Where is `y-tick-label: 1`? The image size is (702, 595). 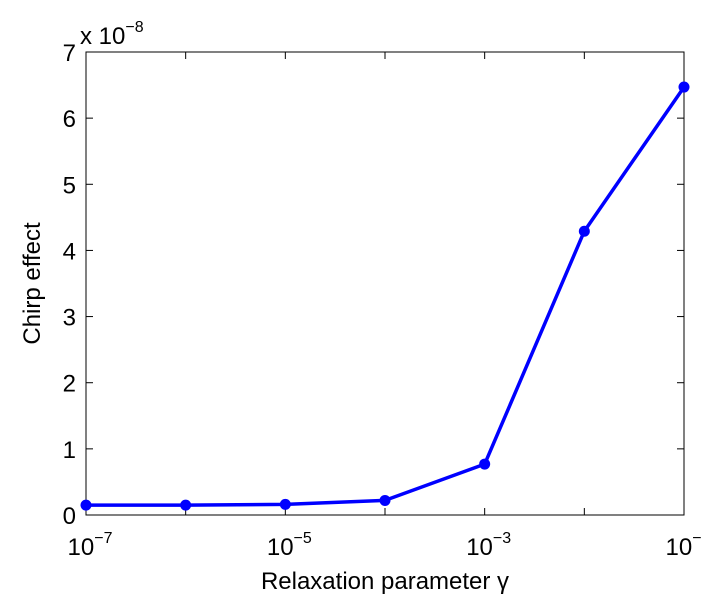 y-tick-label: 1 is located at coordinates (69, 450).